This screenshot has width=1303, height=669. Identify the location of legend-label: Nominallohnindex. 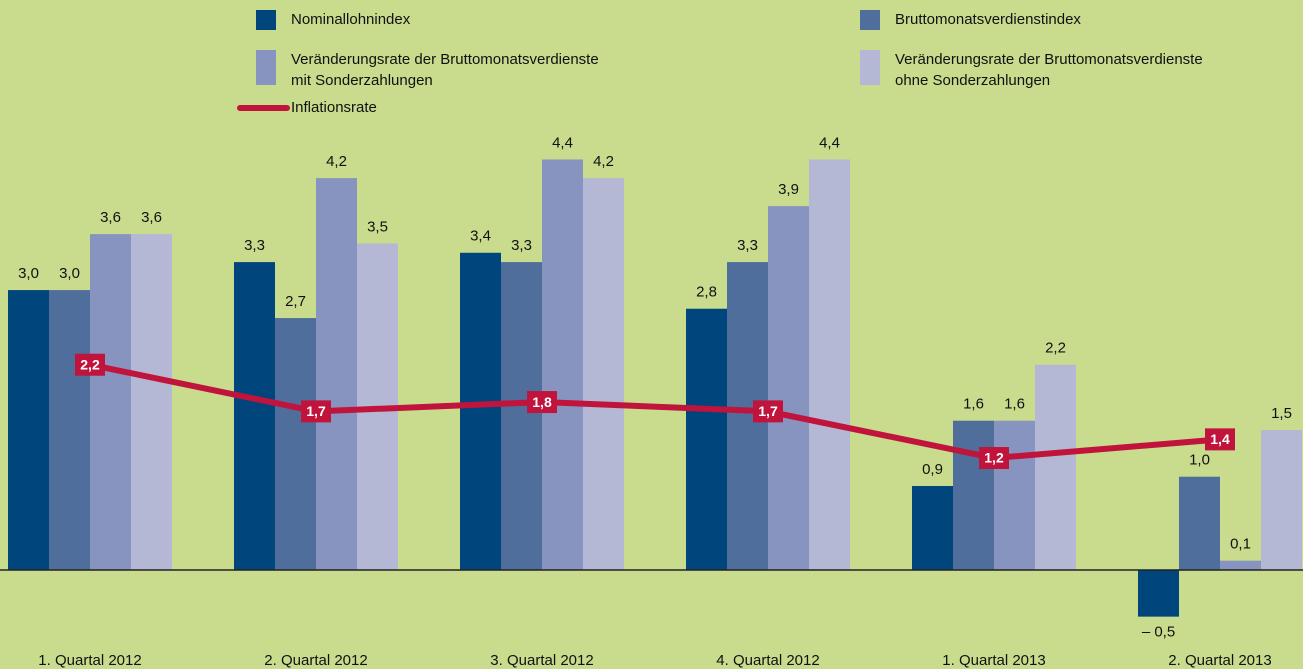
(351, 19).